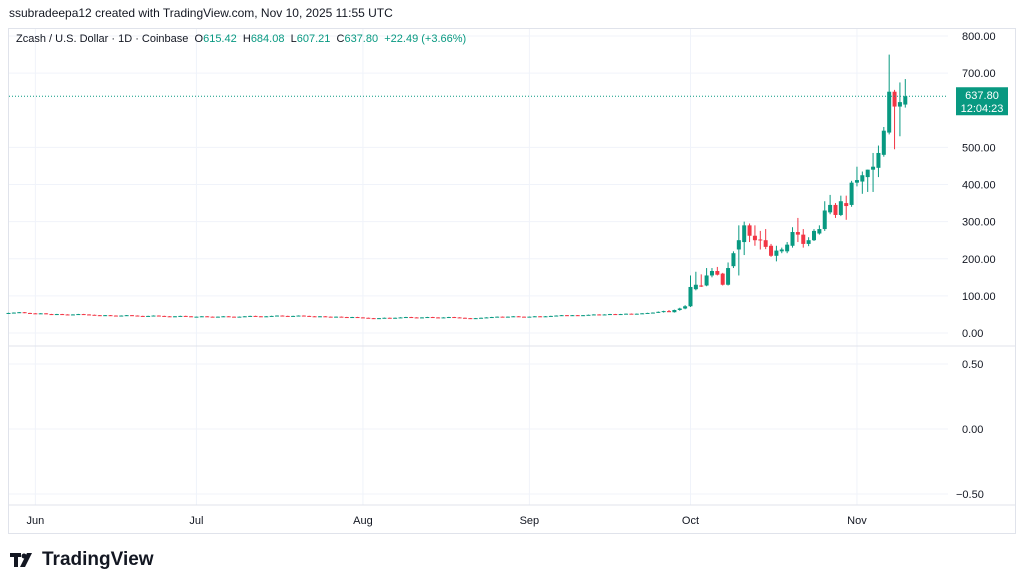 This screenshot has height=587, width=1024. I want to click on close-value: 637.80, so click(361, 39).